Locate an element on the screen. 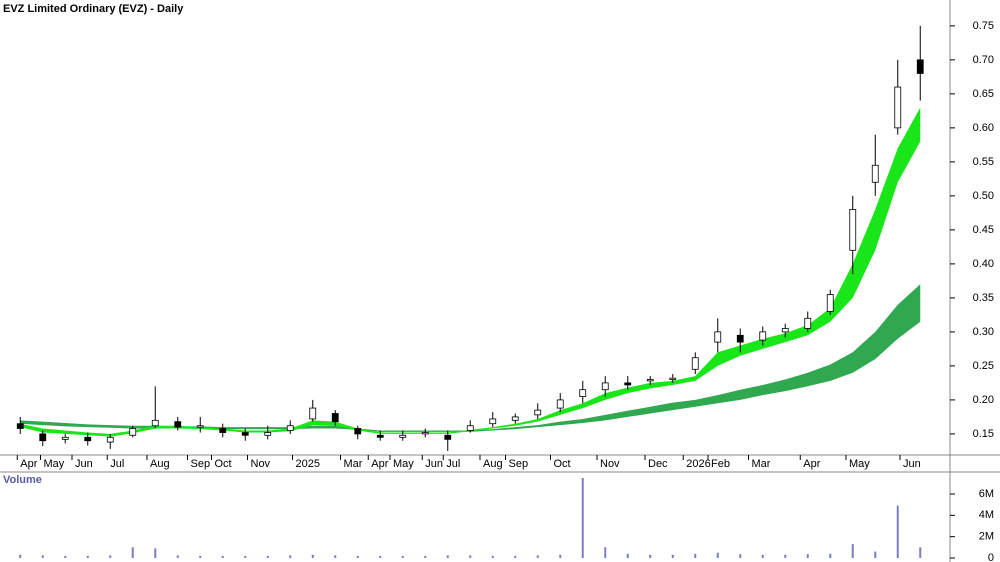  y-tick-label: 0.60 is located at coordinates (983, 128).